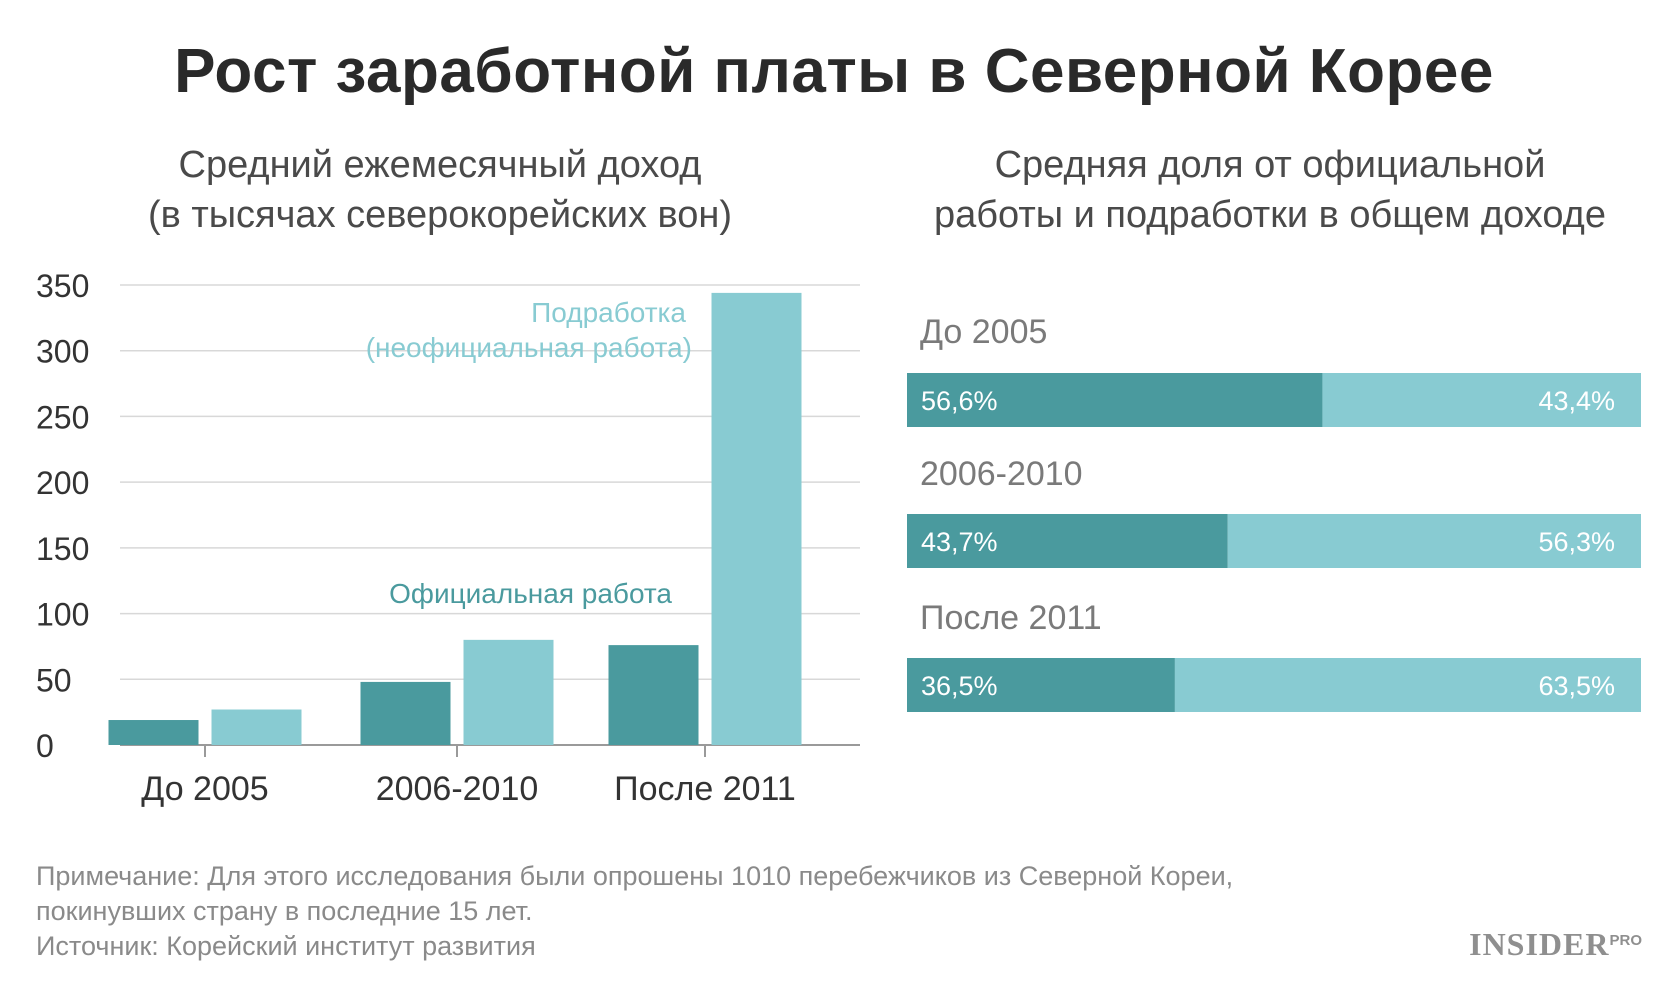  What do you see at coordinates (1274, 655) in the screenshot?
I see `share-row-2: После 2011 36,5% 63,5%` at bounding box center [1274, 655].